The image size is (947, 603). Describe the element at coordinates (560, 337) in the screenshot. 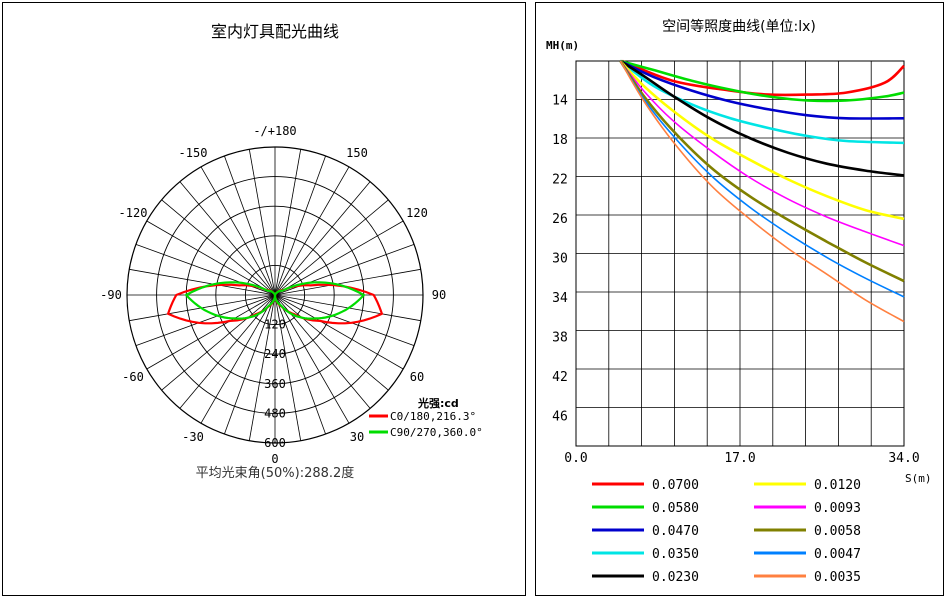

I see `iso-y-tick-label: 38` at that location.